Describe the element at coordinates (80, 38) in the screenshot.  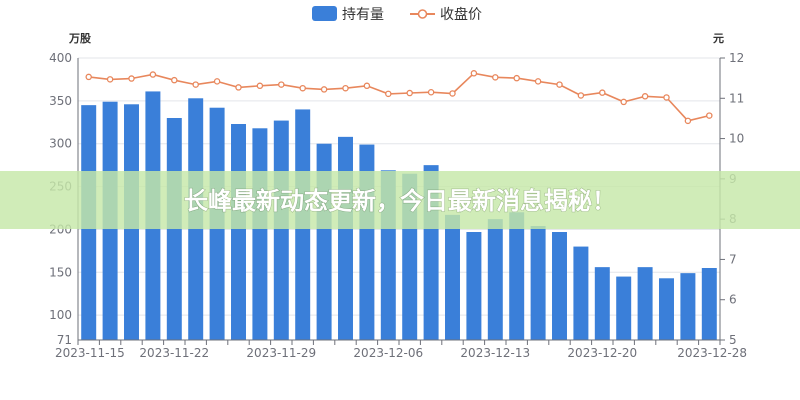
I see `left-axis-unit: 万股` at that location.